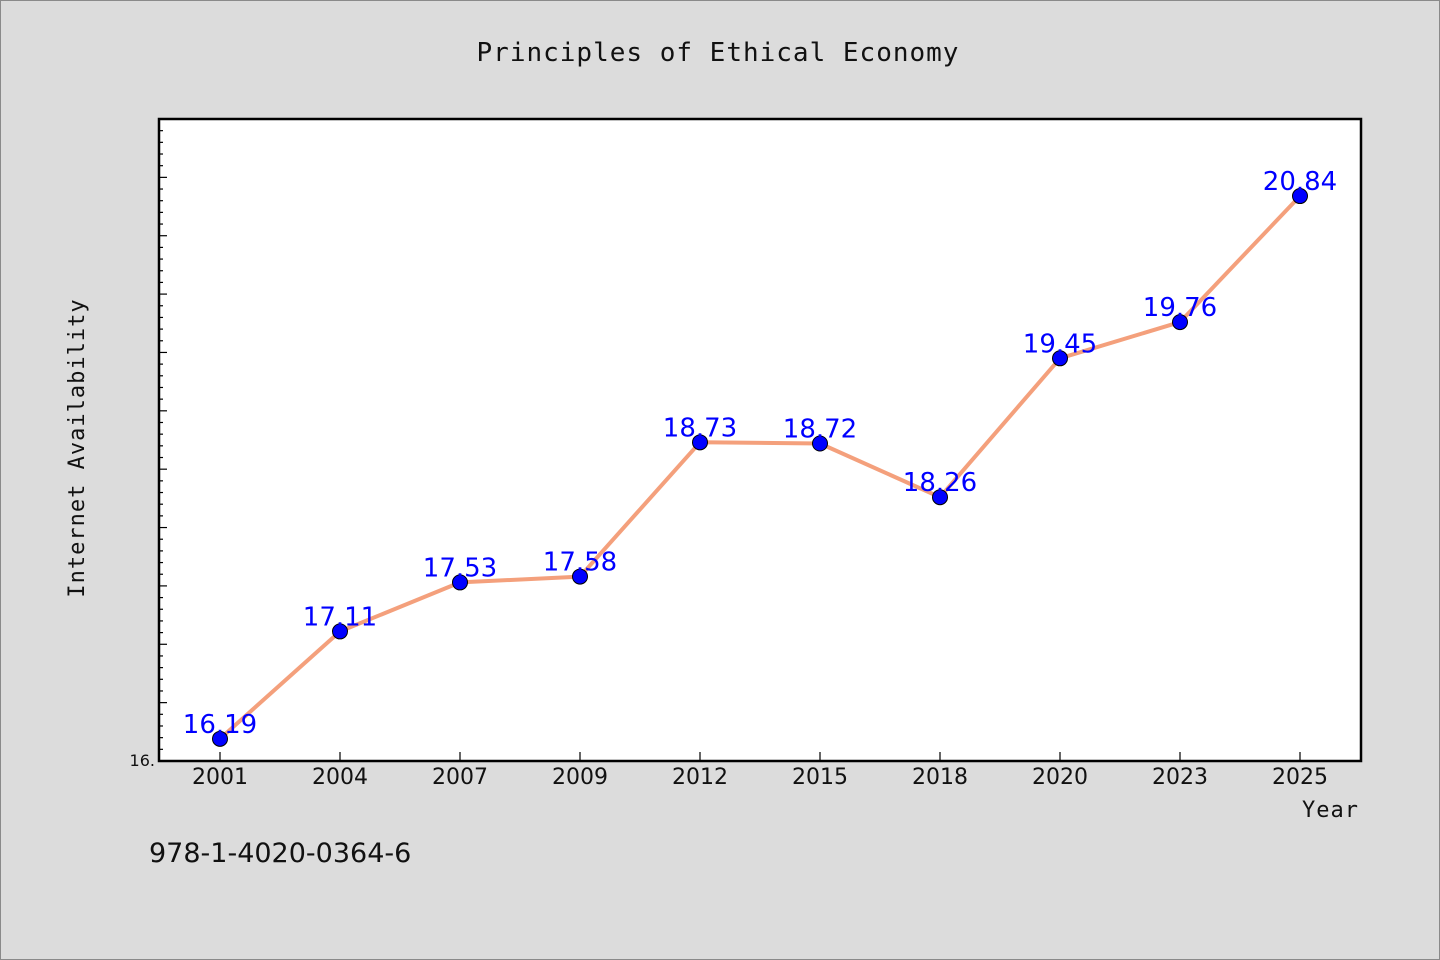 Image resolution: width=1440 pixels, height=960 pixels. I want to click on data-label: 20.84, so click(1300, 182).